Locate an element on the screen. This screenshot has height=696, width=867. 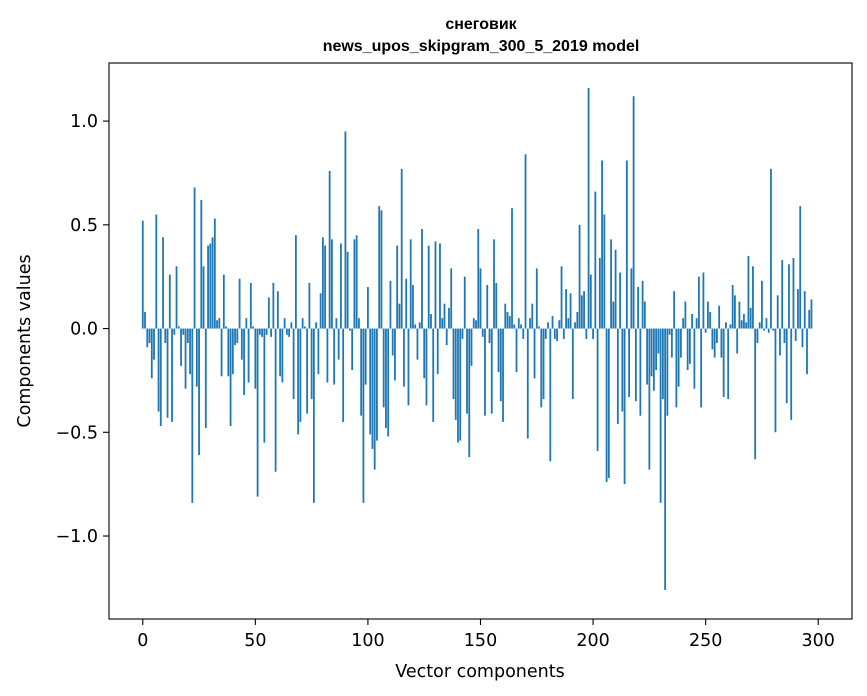
y-tick-label: 0.0 is located at coordinates (84, 330).